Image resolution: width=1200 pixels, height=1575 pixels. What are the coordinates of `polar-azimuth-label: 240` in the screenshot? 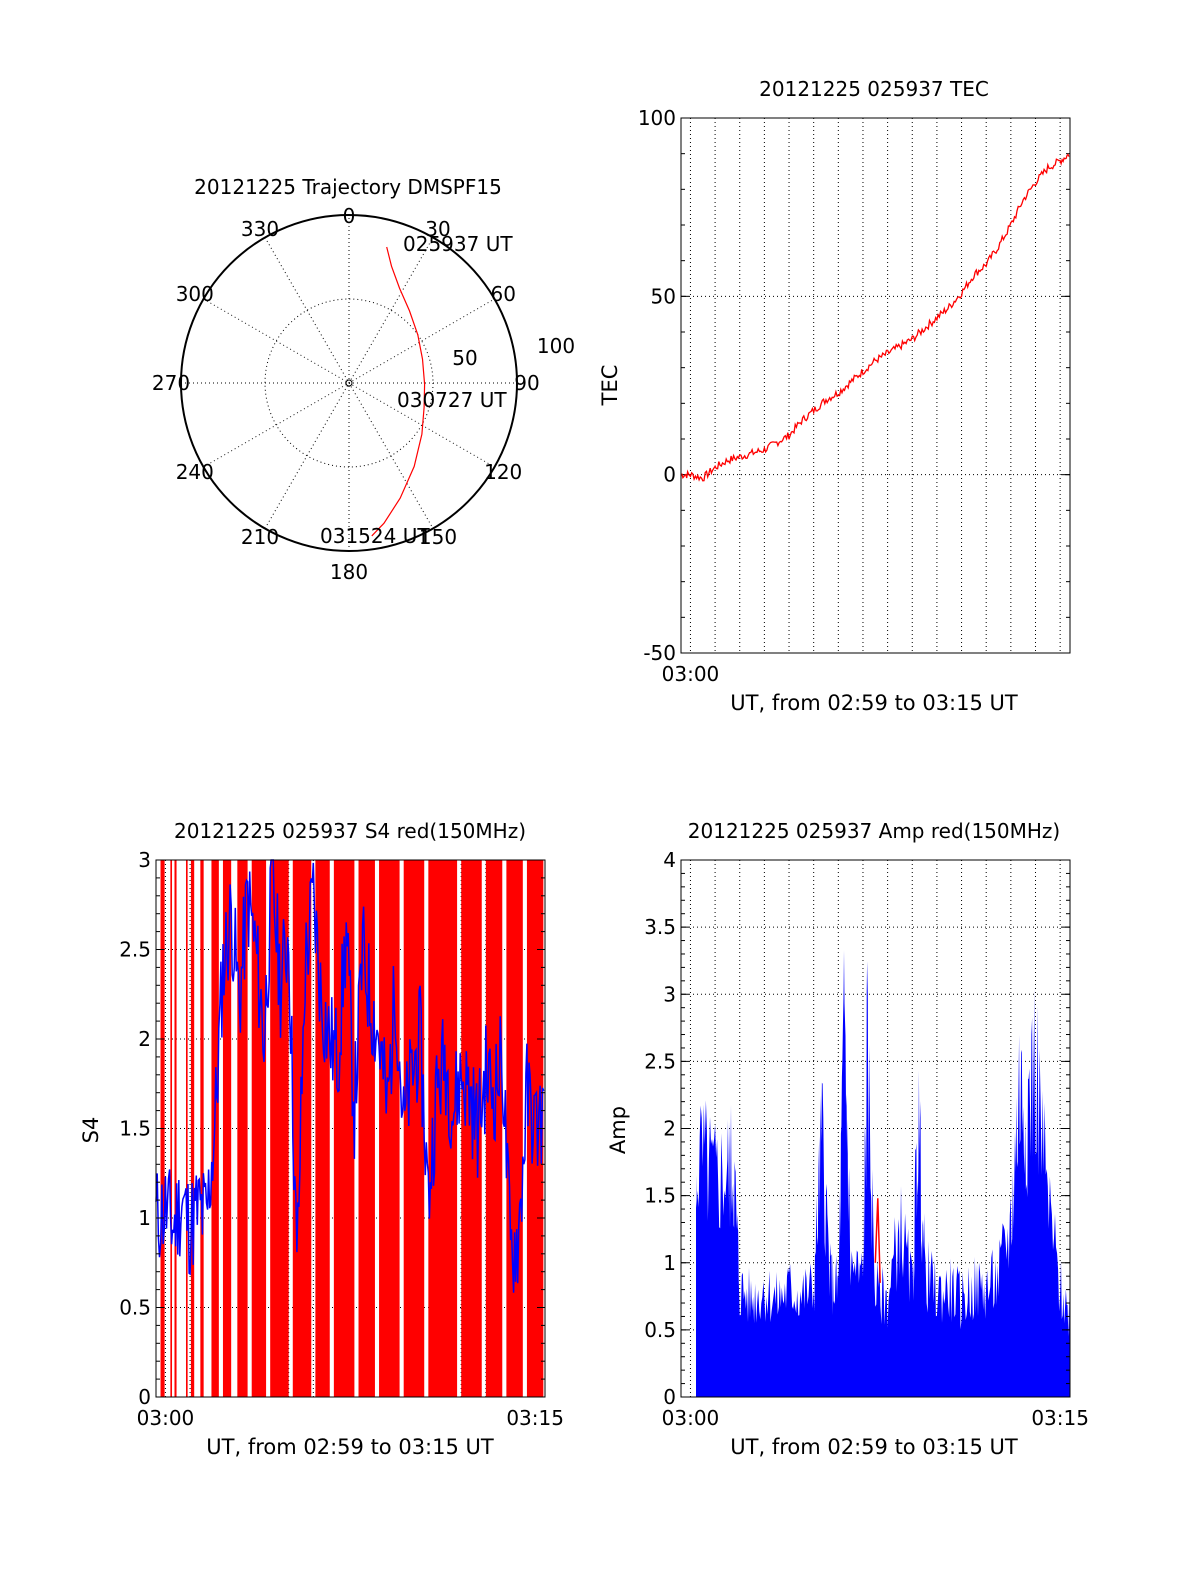 It's located at (195, 472).